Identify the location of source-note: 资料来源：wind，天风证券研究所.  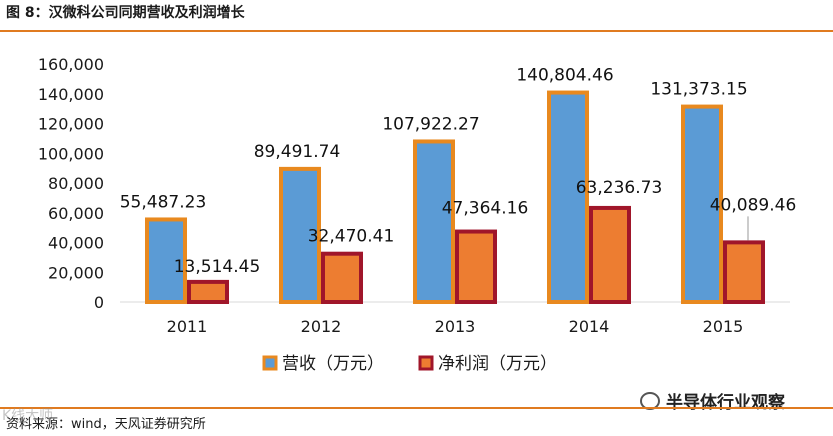
(106, 424).